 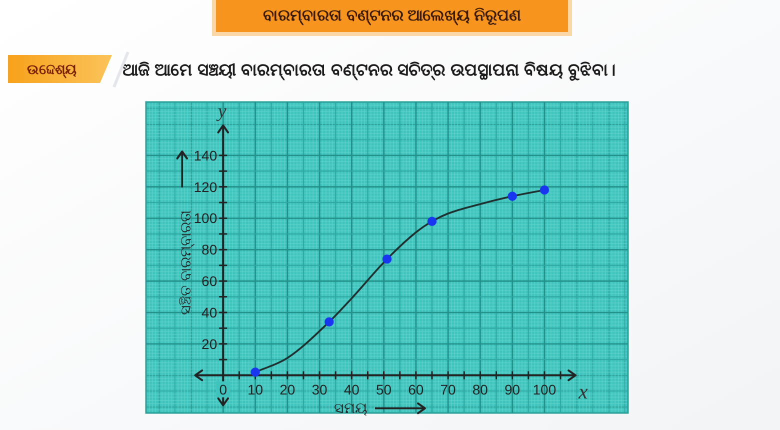 I want to click on x-tick-label: 50, so click(x=384, y=389).